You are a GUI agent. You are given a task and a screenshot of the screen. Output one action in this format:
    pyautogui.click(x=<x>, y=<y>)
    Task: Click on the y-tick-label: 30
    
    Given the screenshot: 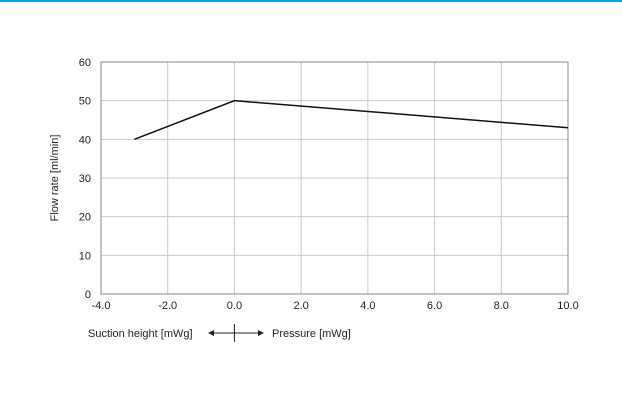 What is the action you would take?
    pyautogui.click(x=85, y=179)
    